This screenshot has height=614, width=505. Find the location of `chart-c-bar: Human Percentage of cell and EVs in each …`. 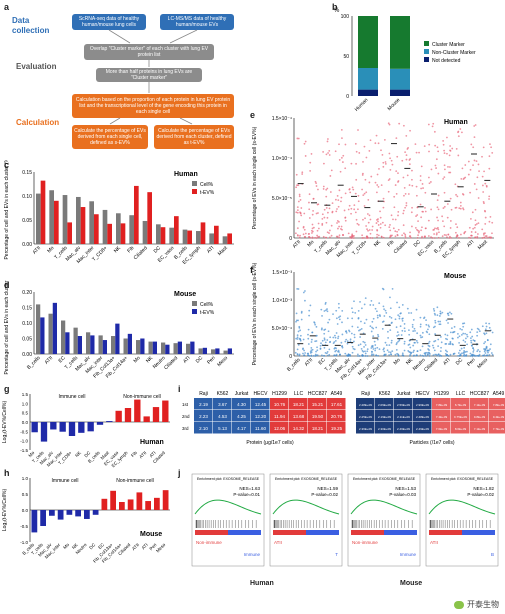

chart-c-bar: Human Percentage of cell and EVs in each … is located at coordinates (119, 213).